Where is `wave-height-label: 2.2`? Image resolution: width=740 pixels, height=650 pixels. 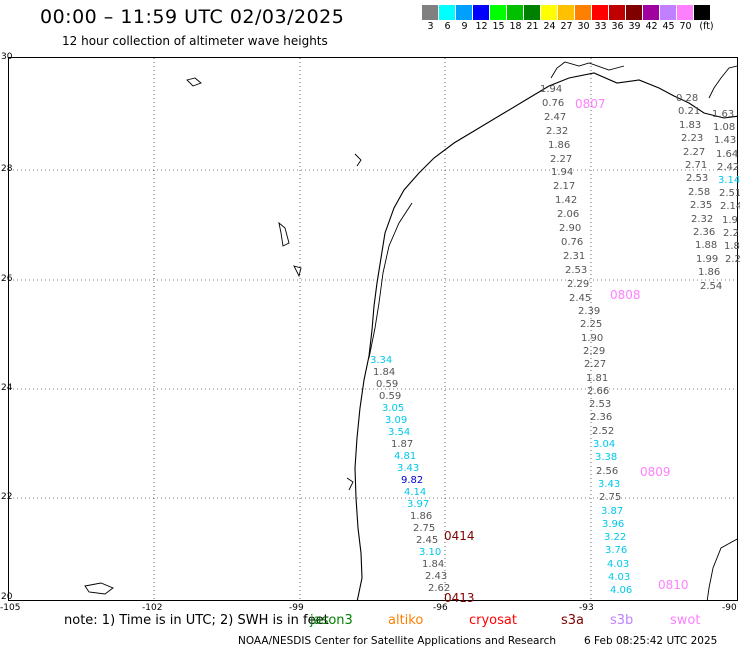
wave-height-label: 2.2 is located at coordinates (731, 233).